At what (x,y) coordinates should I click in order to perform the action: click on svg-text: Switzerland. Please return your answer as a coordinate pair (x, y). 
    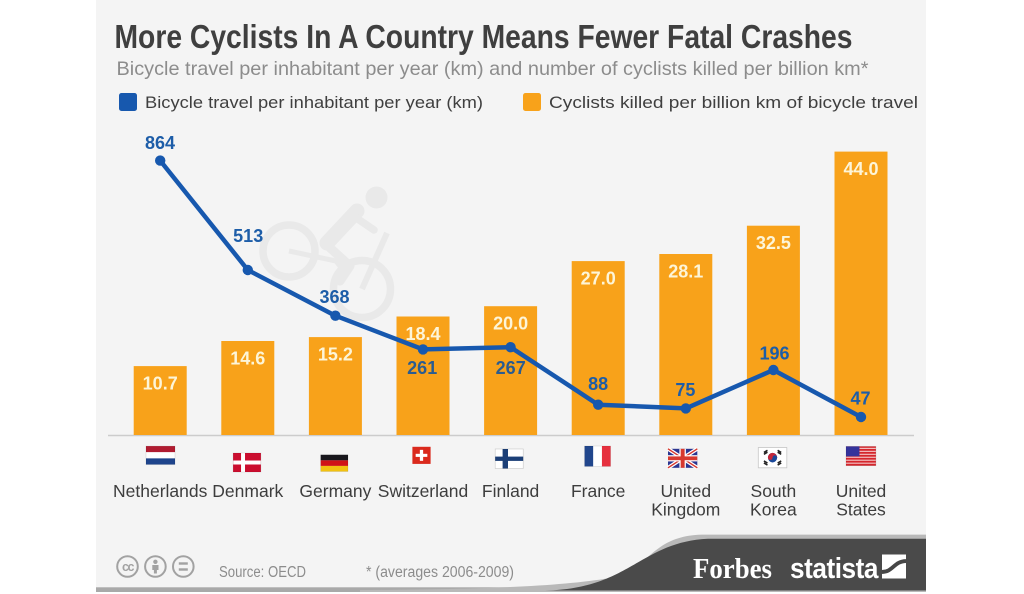
    Looking at the image, I should click on (423, 491).